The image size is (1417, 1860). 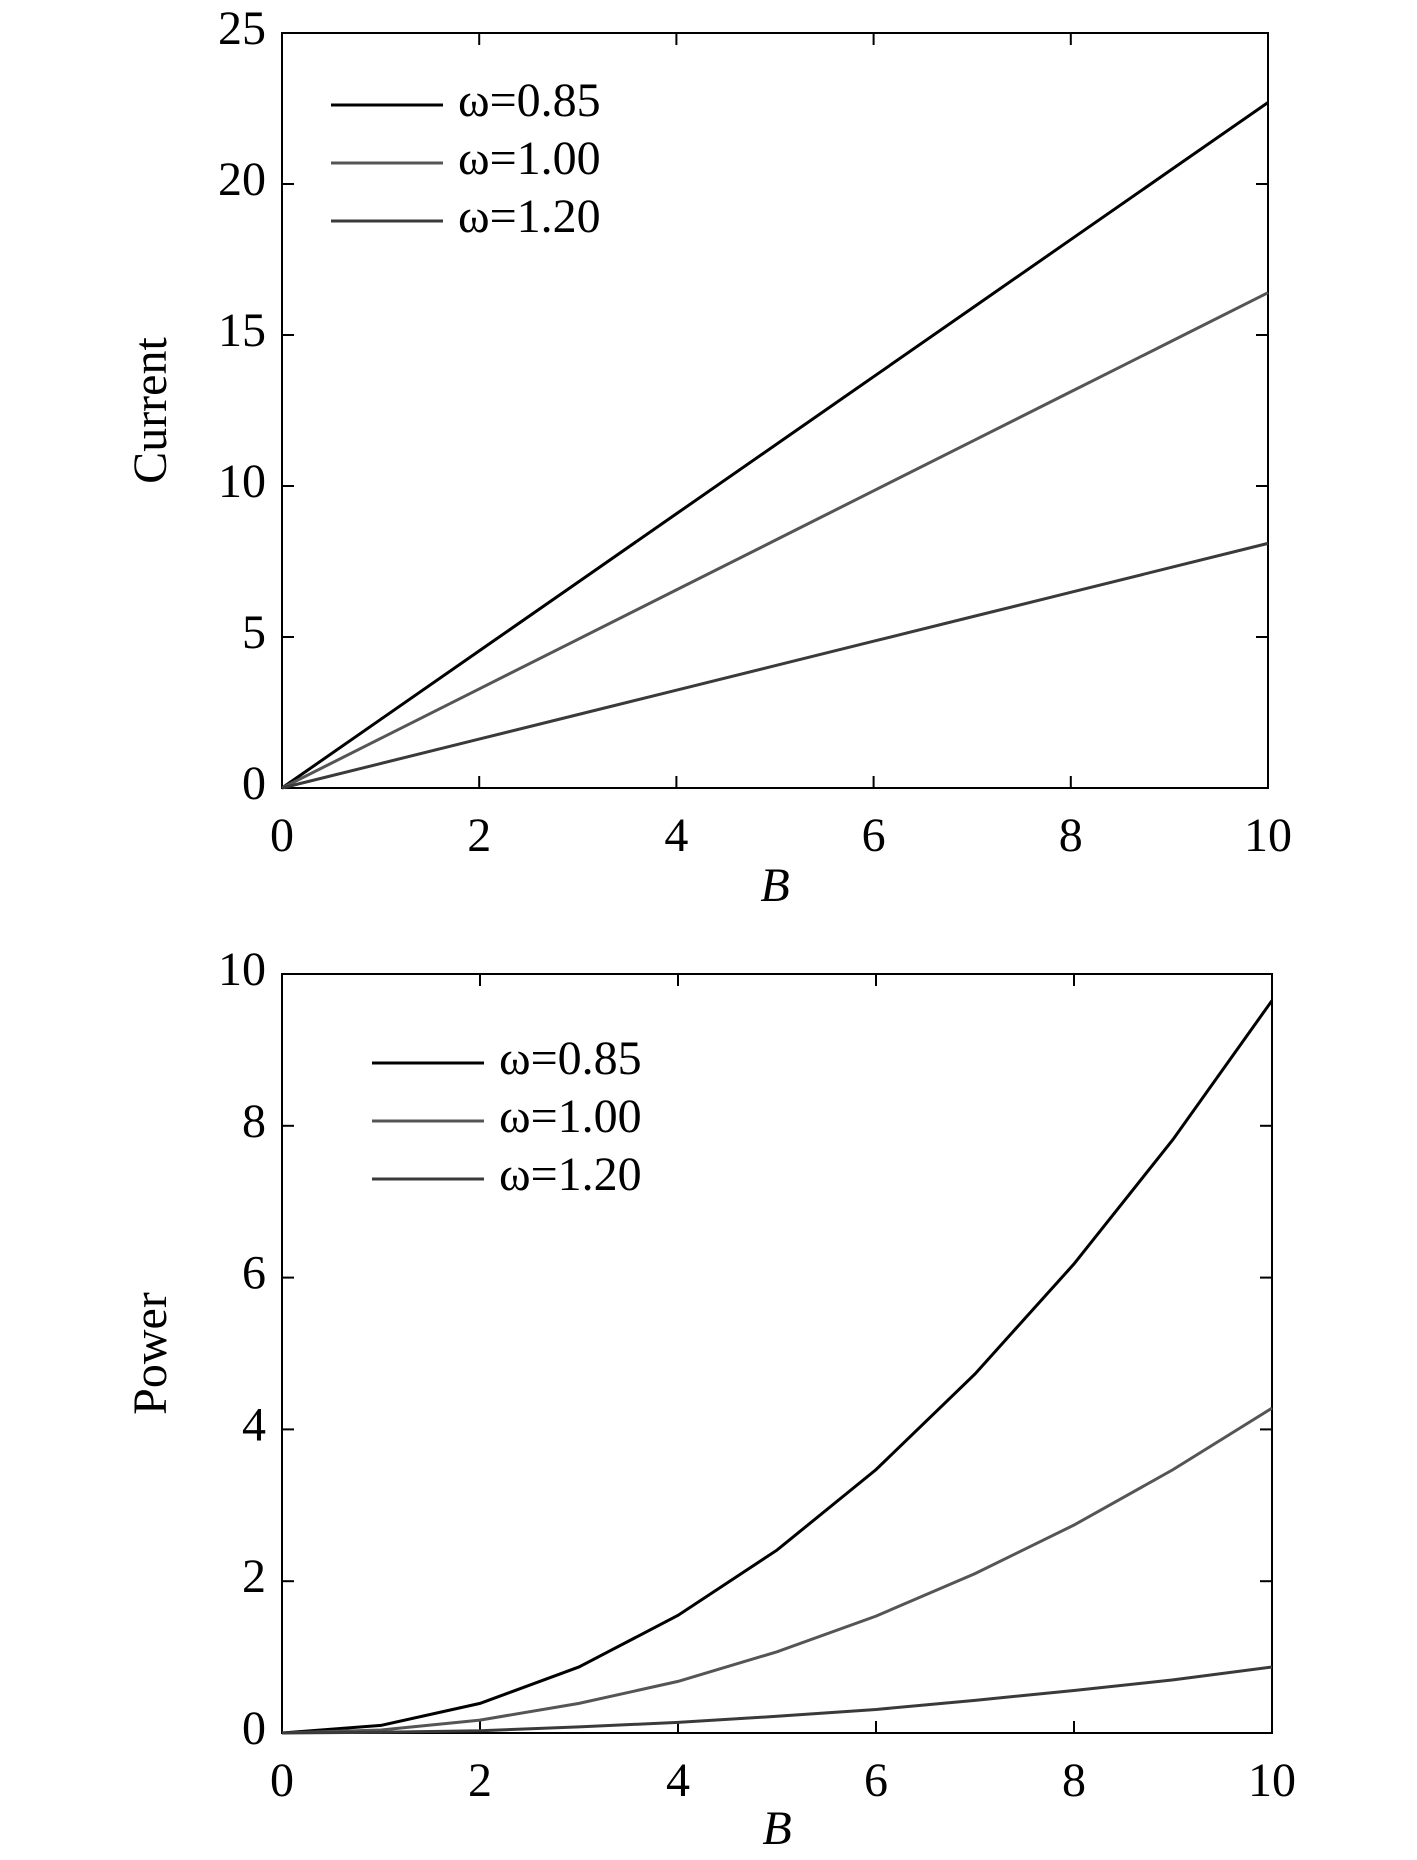 I want to click on y-tick-label: 5, so click(x=254, y=632).